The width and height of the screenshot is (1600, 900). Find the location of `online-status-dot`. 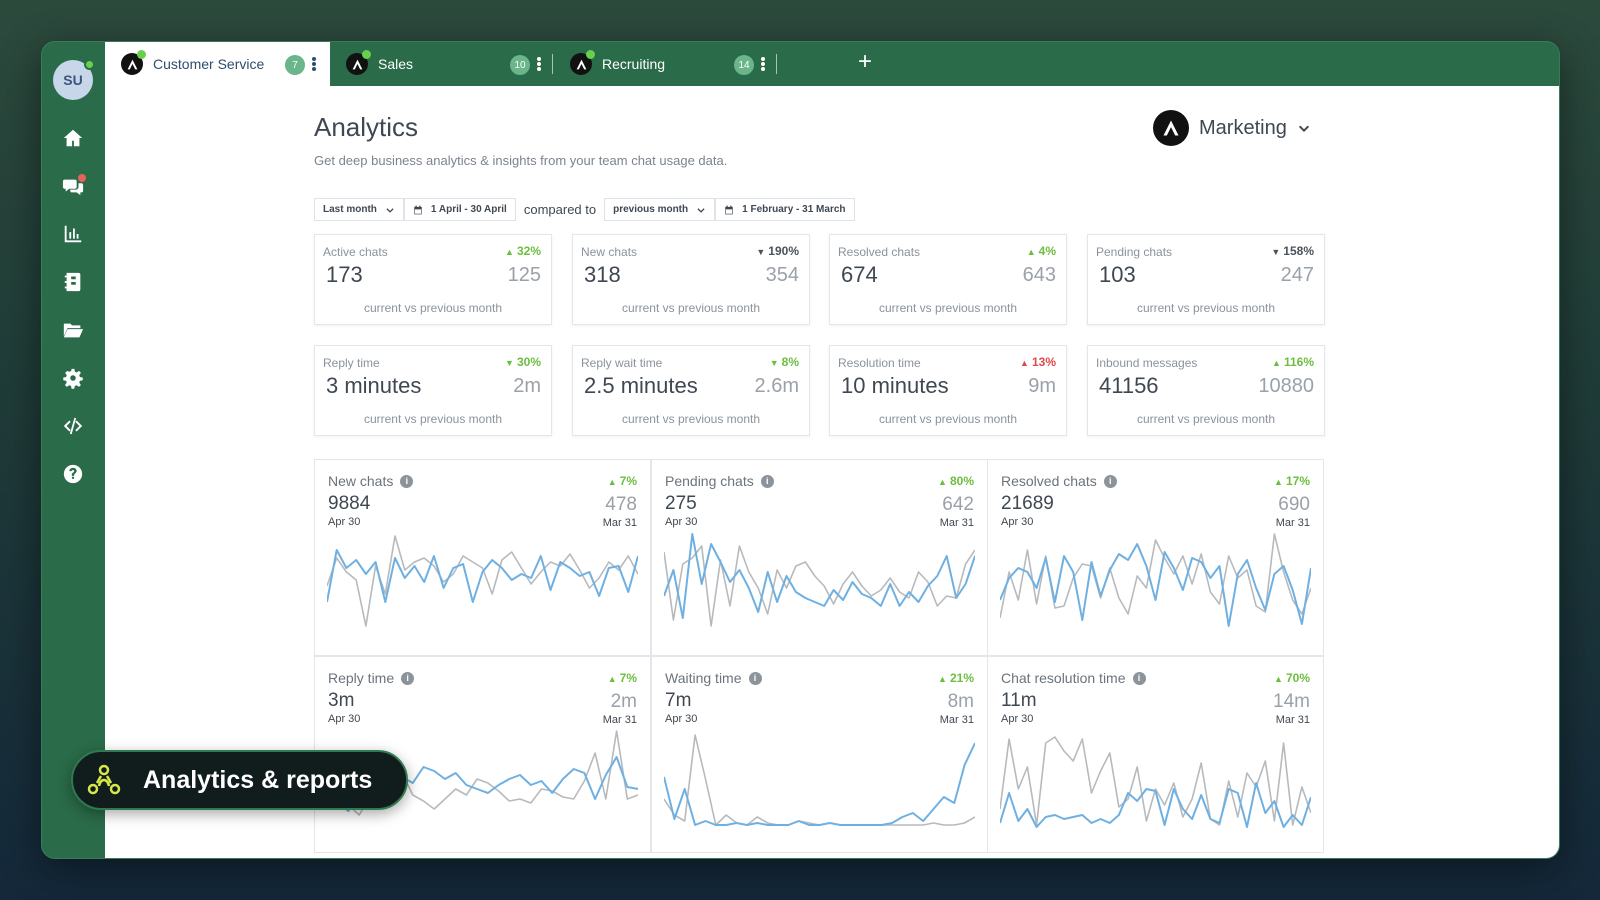

online-status-dot is located at coordinates (89, 64).